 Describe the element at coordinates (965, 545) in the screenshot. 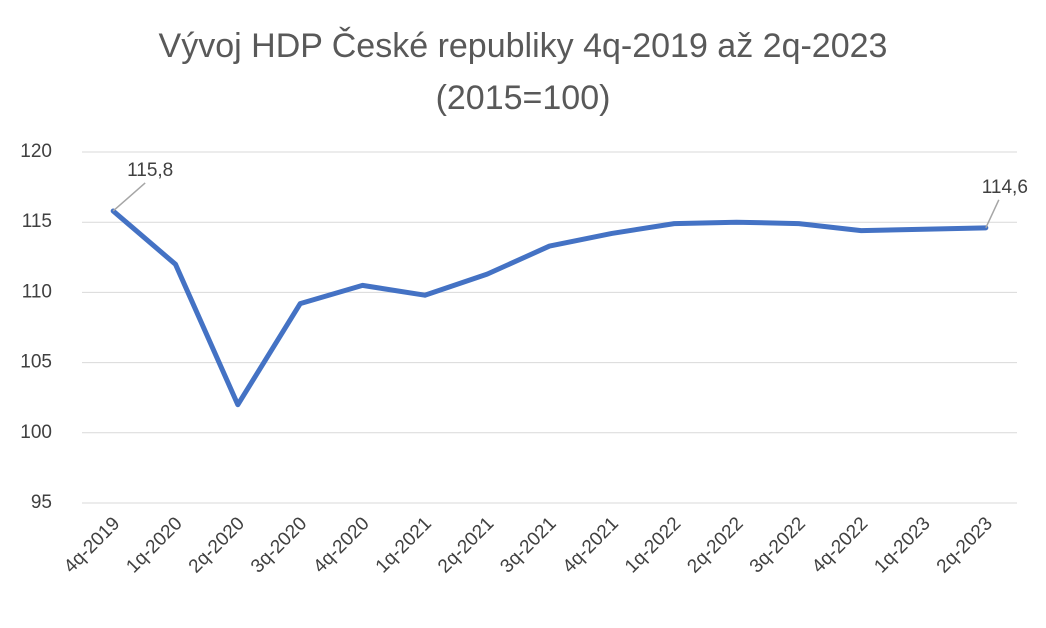

I see `x-tick-label: 2q-2023` at that location.